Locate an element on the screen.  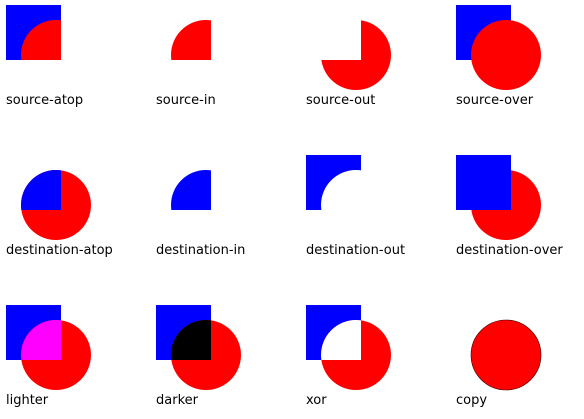
composite-mode-label: source-in is located at coordinates (186, 100).